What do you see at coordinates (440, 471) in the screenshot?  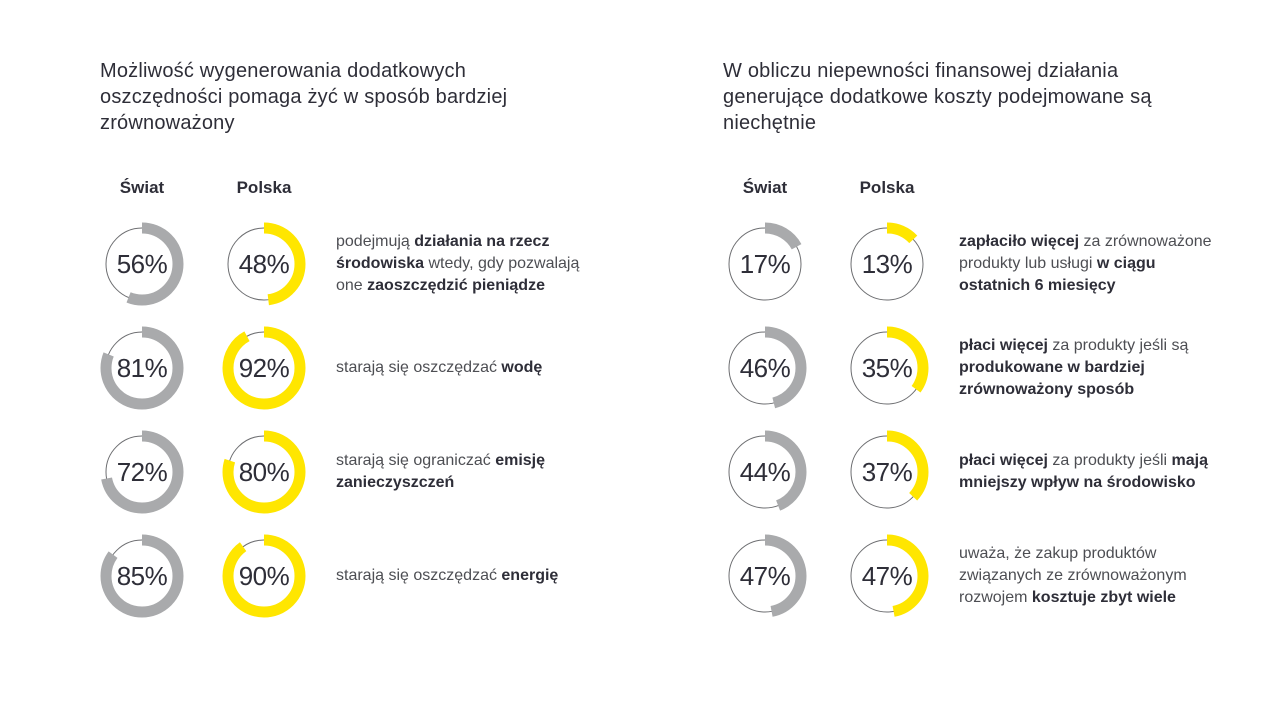 I see `description-bold-text: emisję zanieczyszczeń` at bounding box center [440, 471].